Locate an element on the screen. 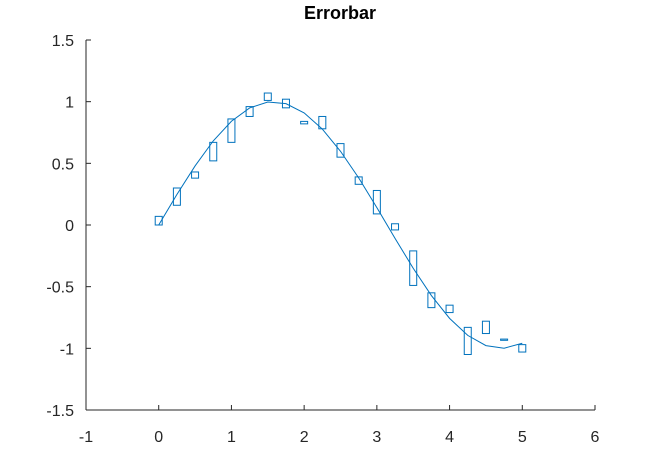  y-tick-label: -1 is located at coordinates (67, 349).